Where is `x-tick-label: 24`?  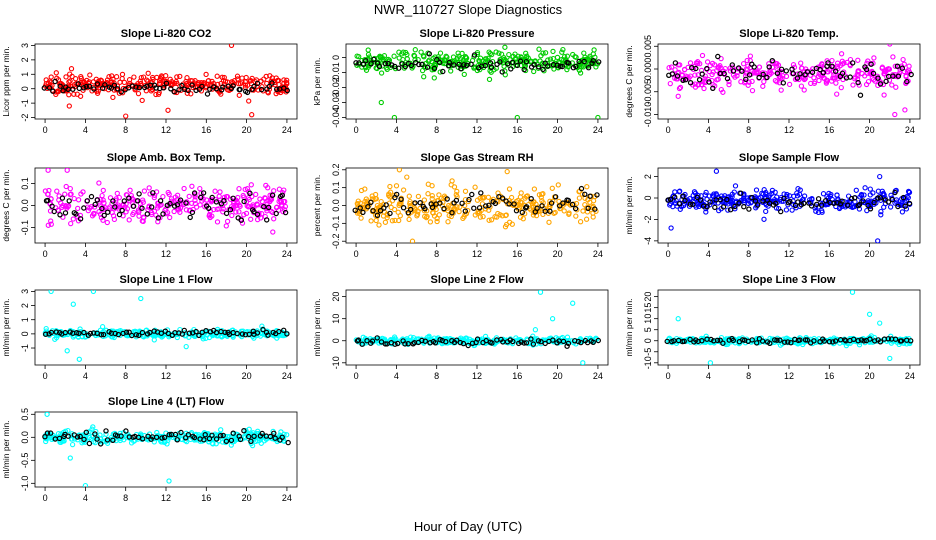 x-tick-label: 24 is located at coordinates (287, 254).